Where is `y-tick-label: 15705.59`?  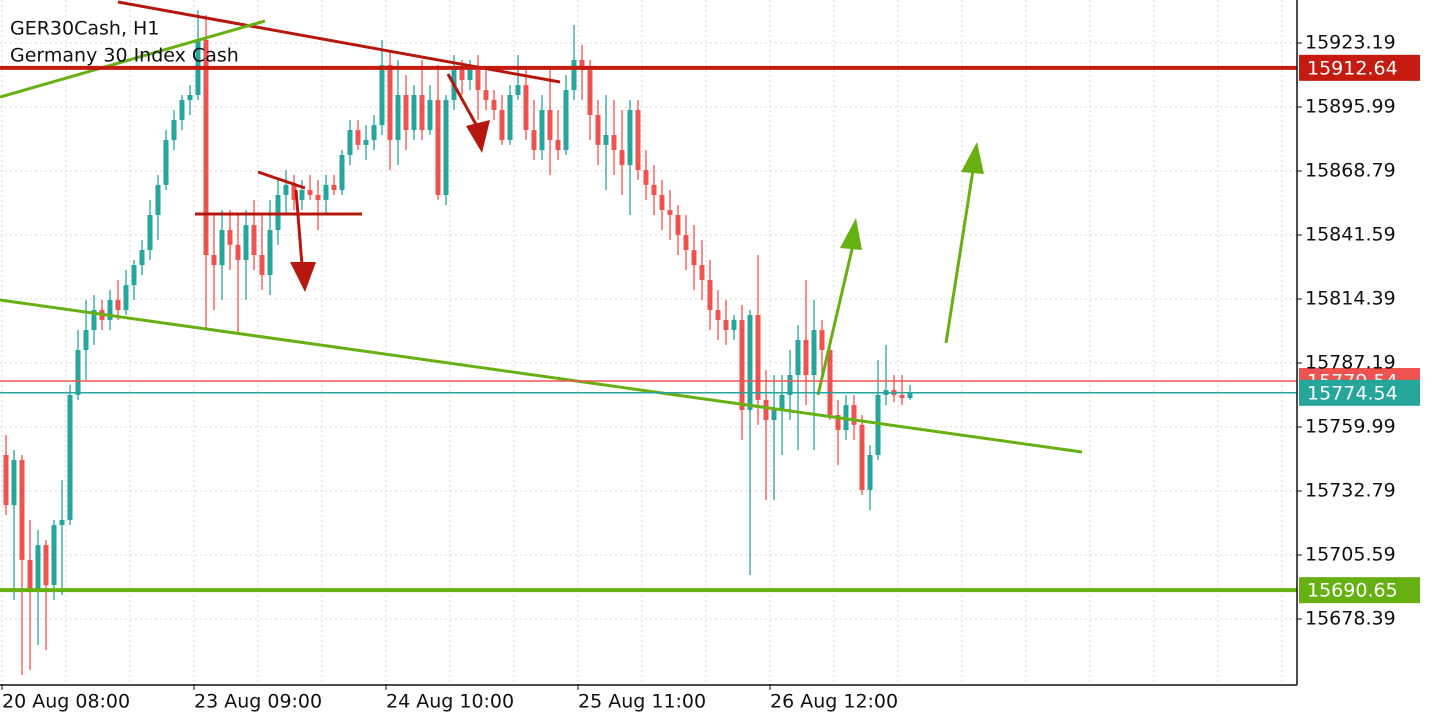 y-tick-label: 15705.59 is located at coordinates (1350, 555).